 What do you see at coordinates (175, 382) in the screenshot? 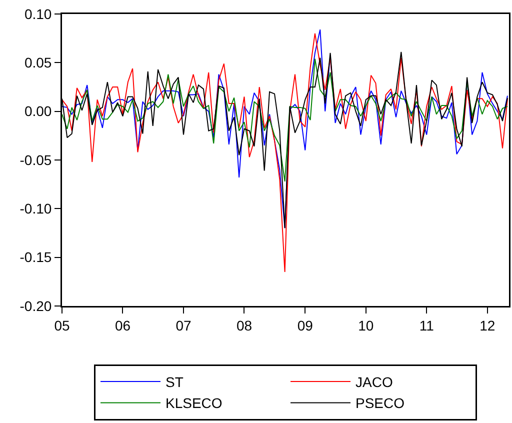
I see `legend-label: ST` at bounding box center [175, 382].